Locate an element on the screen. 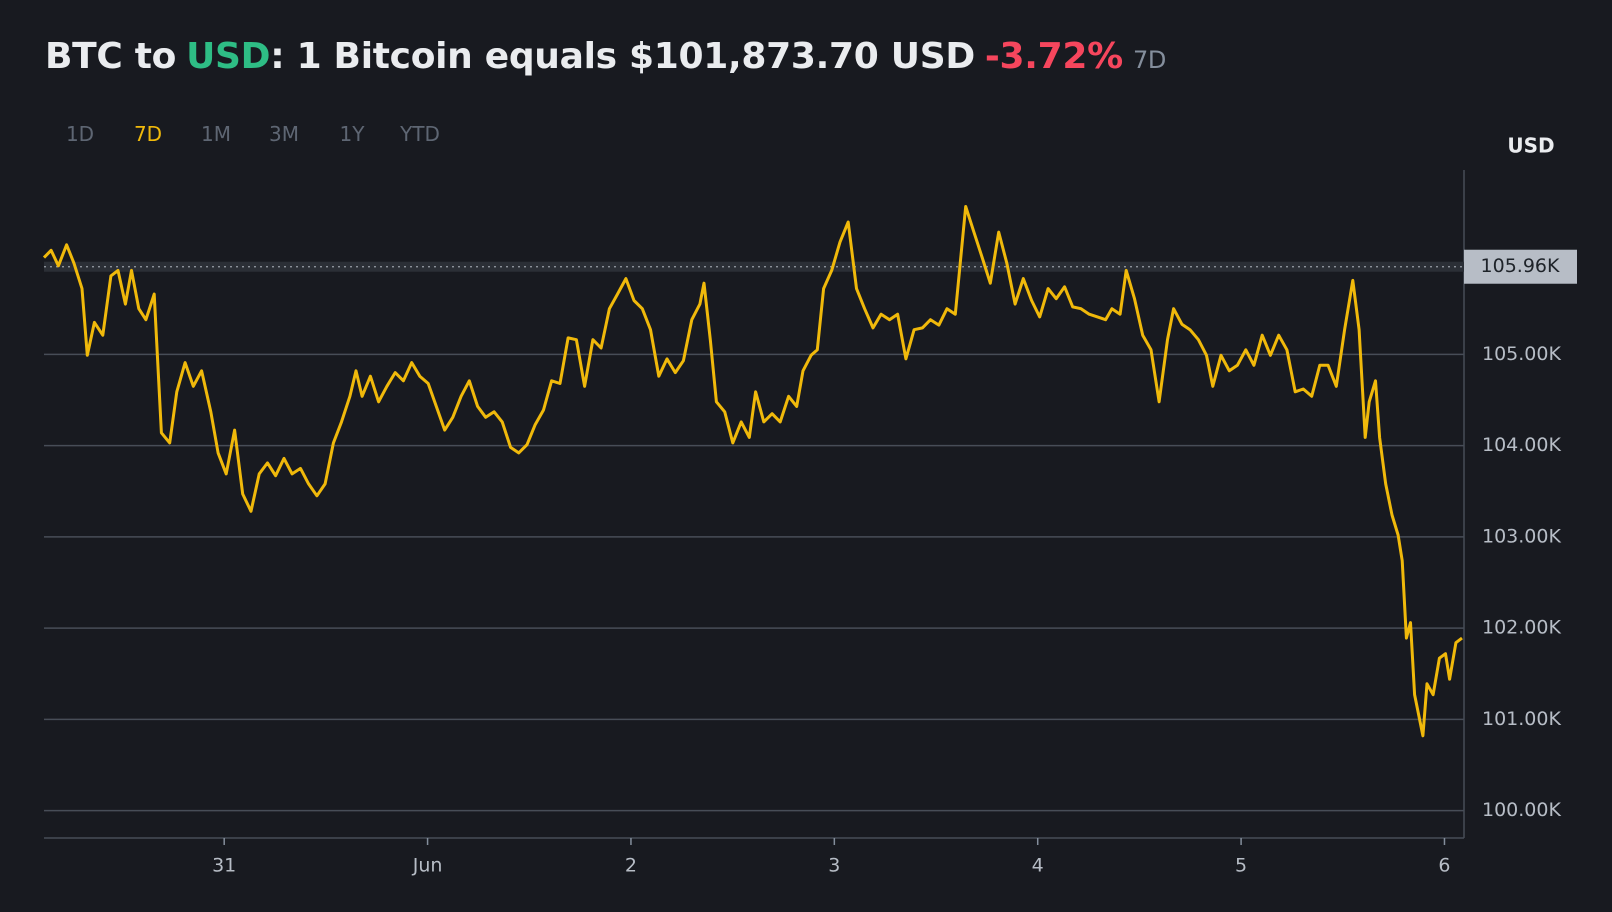 This screenshot has height=912, width=1612. range-tabs: 1D 7D 1M 3M 1Y YTD is located at coordinates (250, 134).